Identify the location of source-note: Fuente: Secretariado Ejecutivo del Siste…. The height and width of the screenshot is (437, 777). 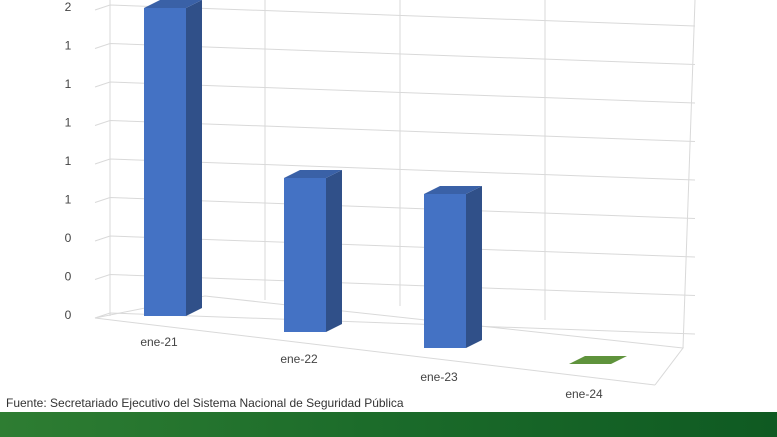
(205, 403).